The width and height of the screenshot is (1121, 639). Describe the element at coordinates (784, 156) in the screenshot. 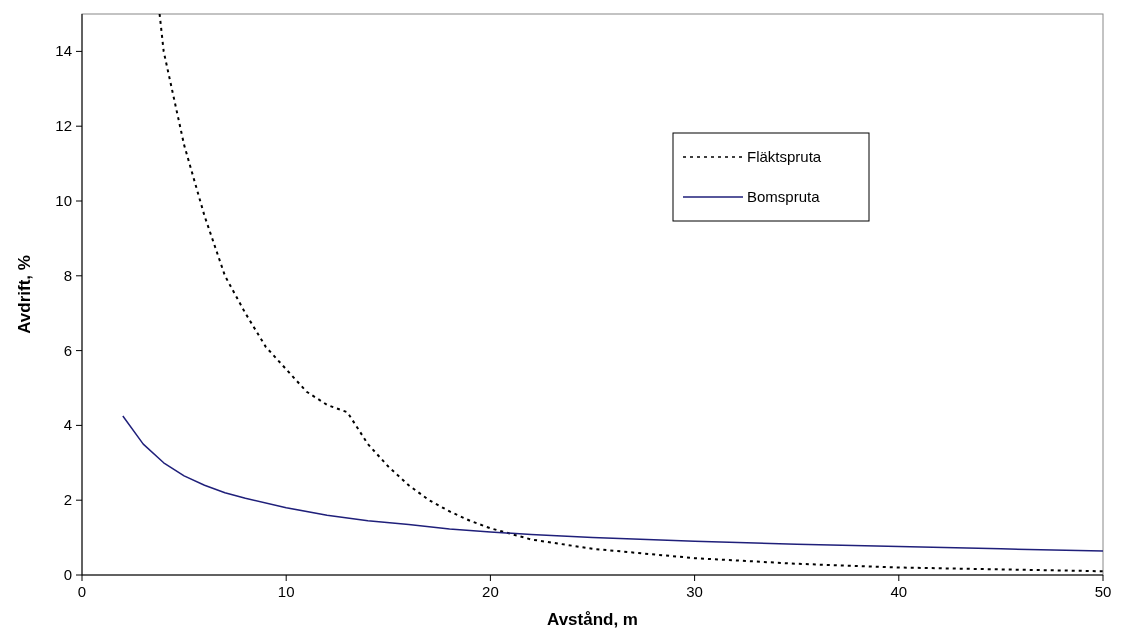

I see `legend-label: Fläktspruta` at that location.